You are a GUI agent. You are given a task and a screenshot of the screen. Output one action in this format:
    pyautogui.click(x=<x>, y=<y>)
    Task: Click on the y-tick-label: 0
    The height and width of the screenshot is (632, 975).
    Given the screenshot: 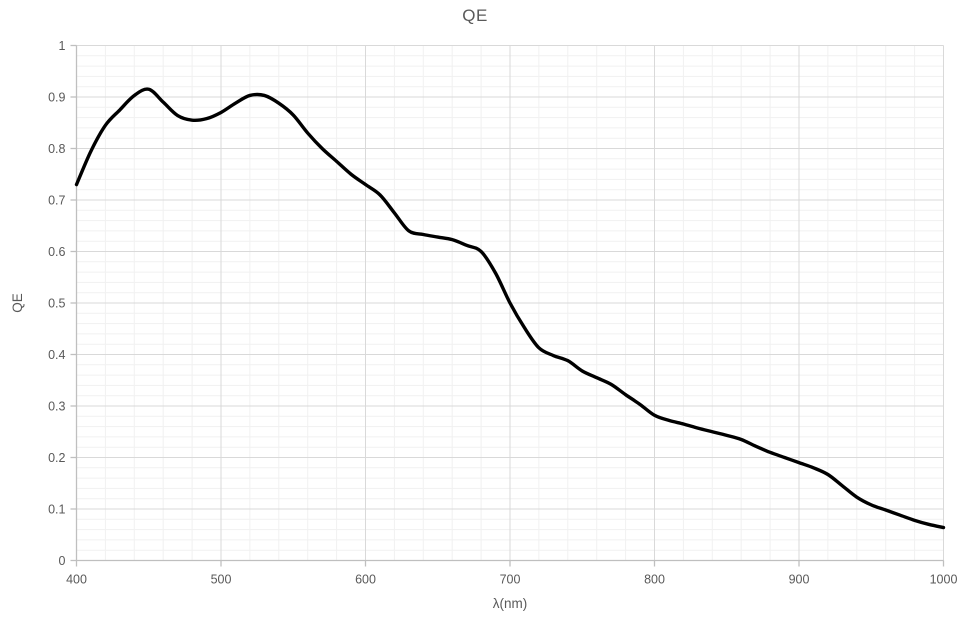 What is the action you would take?
    pyautogui.click(x=62, y=561)
    